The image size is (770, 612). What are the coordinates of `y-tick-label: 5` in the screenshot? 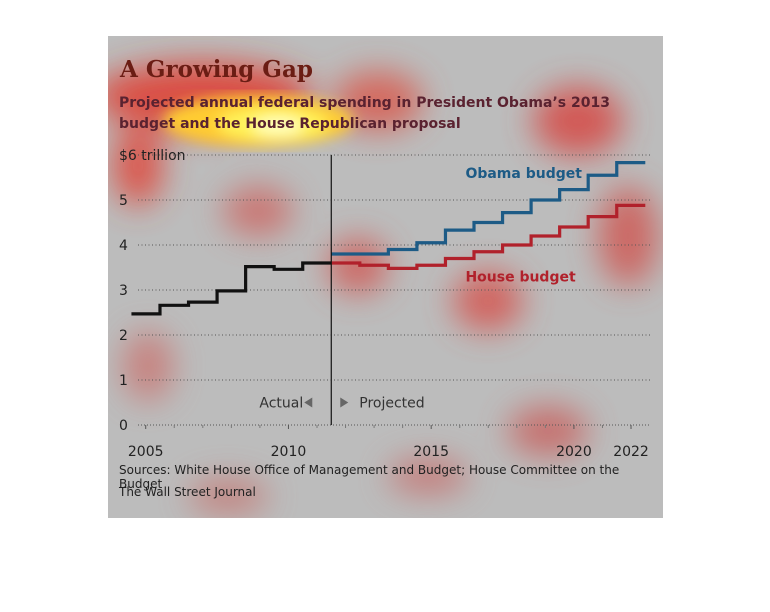 It's located at (123, 201).